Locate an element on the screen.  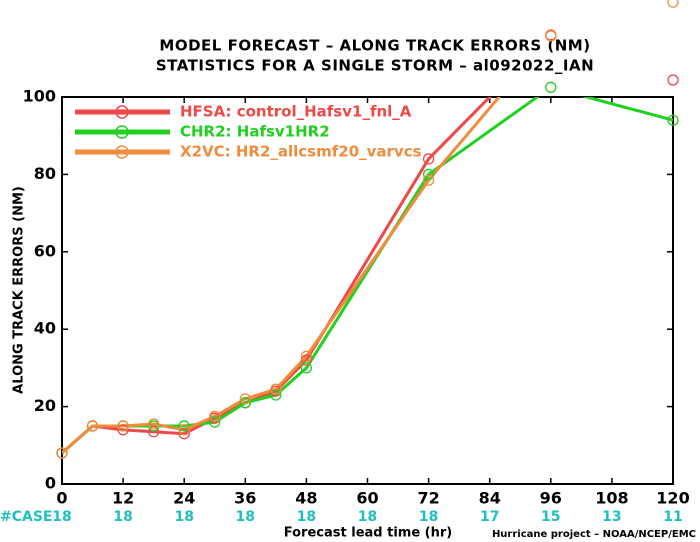
x-axis-label: Forecast lead time (hr) is located at coordinates (368, 533).